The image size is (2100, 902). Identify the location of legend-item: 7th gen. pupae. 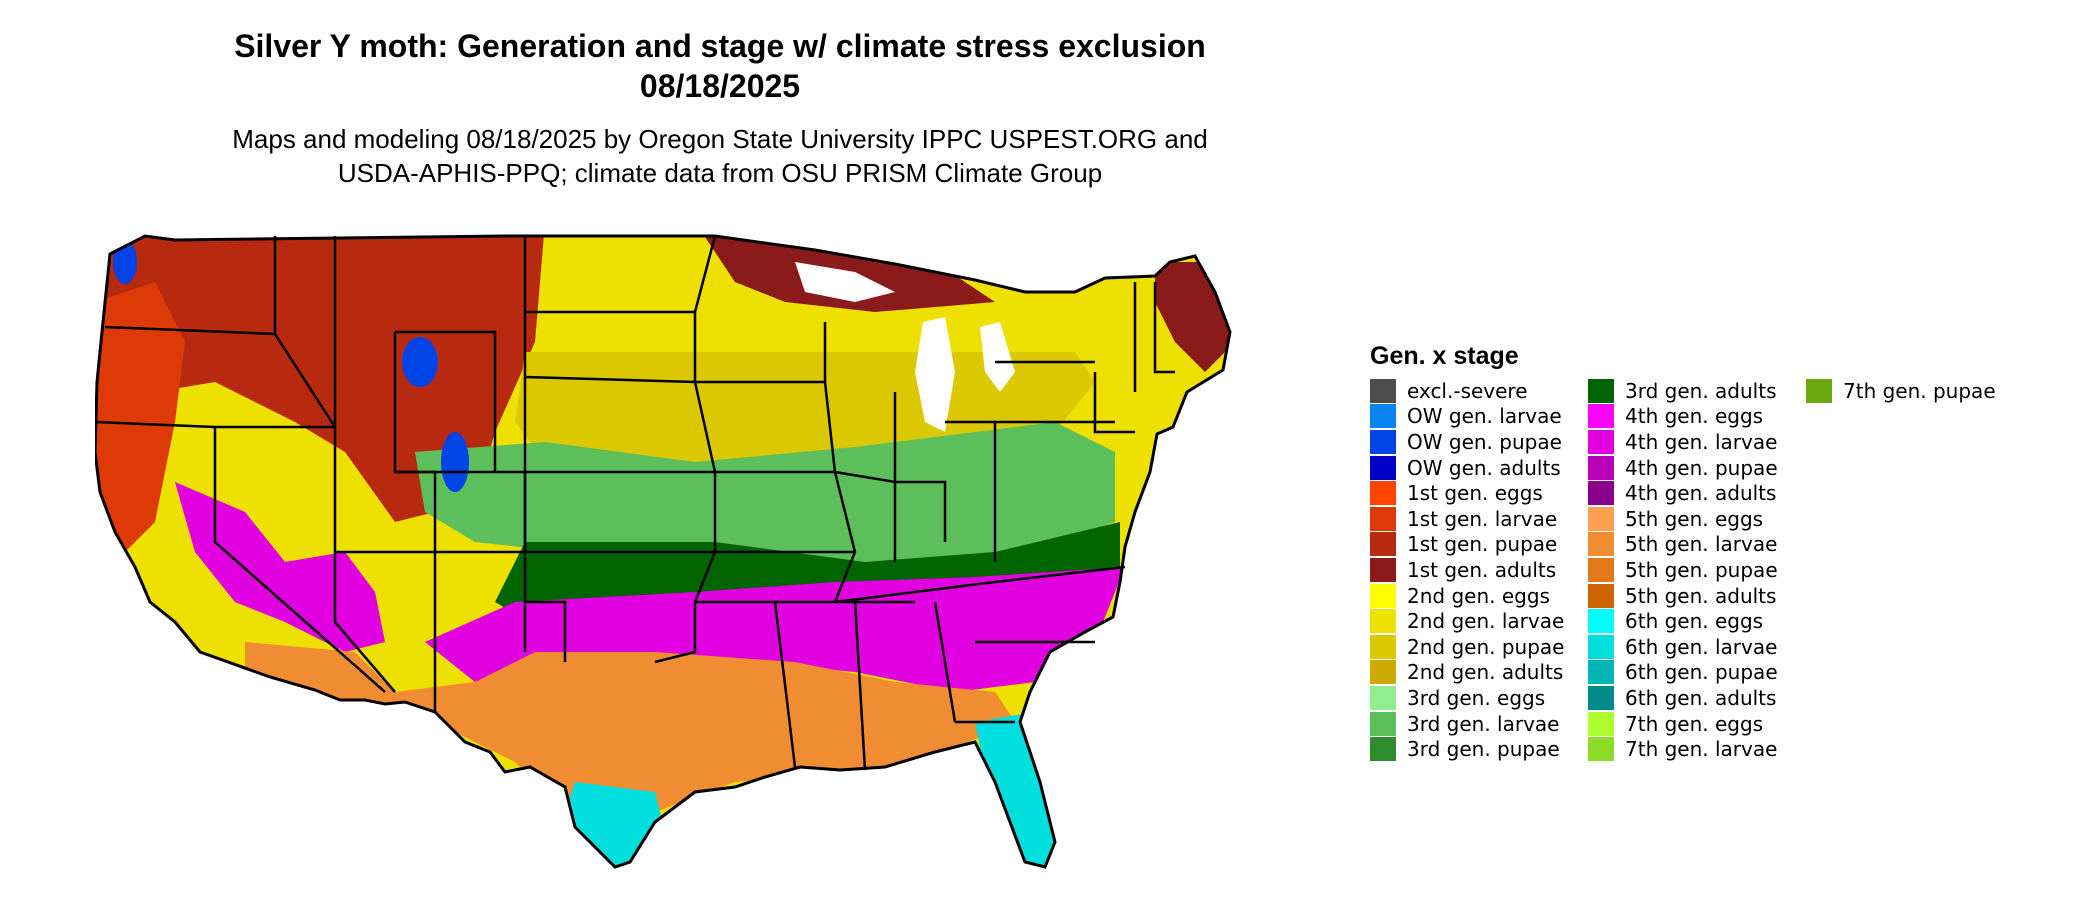
(1901, 391).